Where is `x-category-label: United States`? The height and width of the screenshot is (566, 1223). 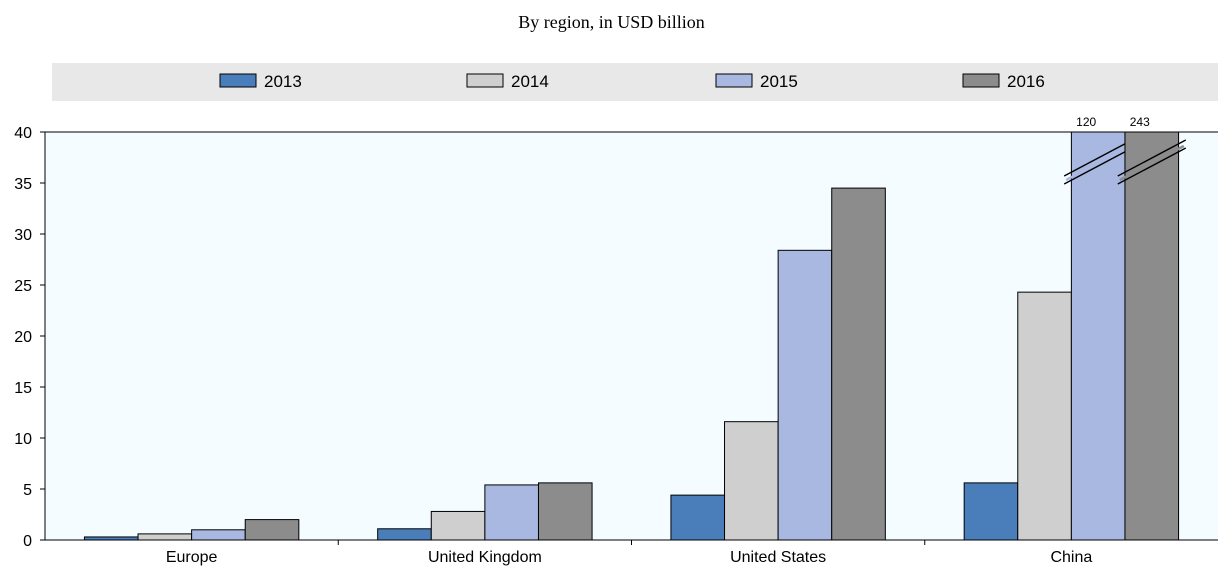 x-category-label: United States is located at coordinates (778, 557).